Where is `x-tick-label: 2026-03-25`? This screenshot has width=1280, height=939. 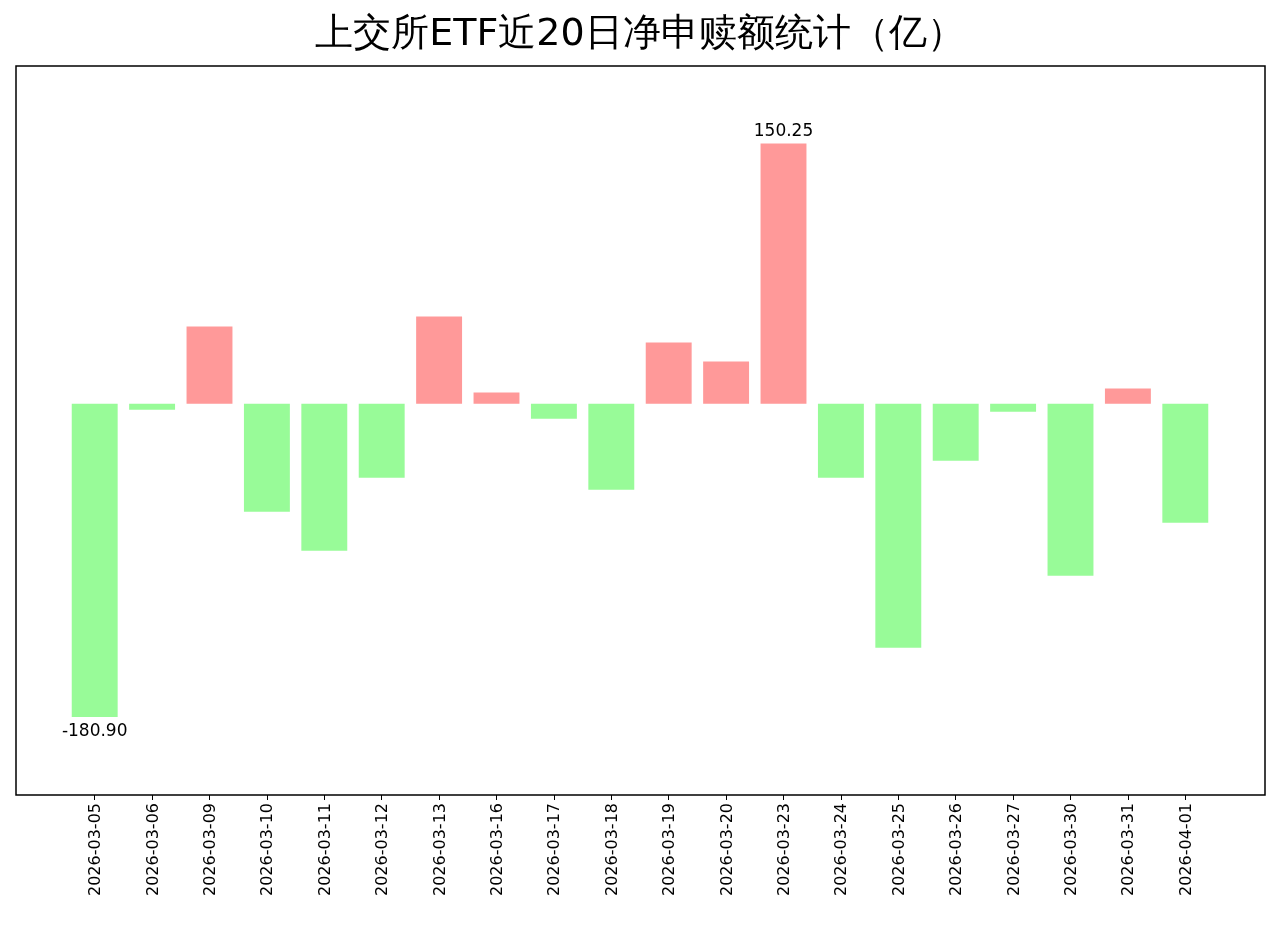
x-tick-label: 2026-03-25 is located at coordinates (898, 849).